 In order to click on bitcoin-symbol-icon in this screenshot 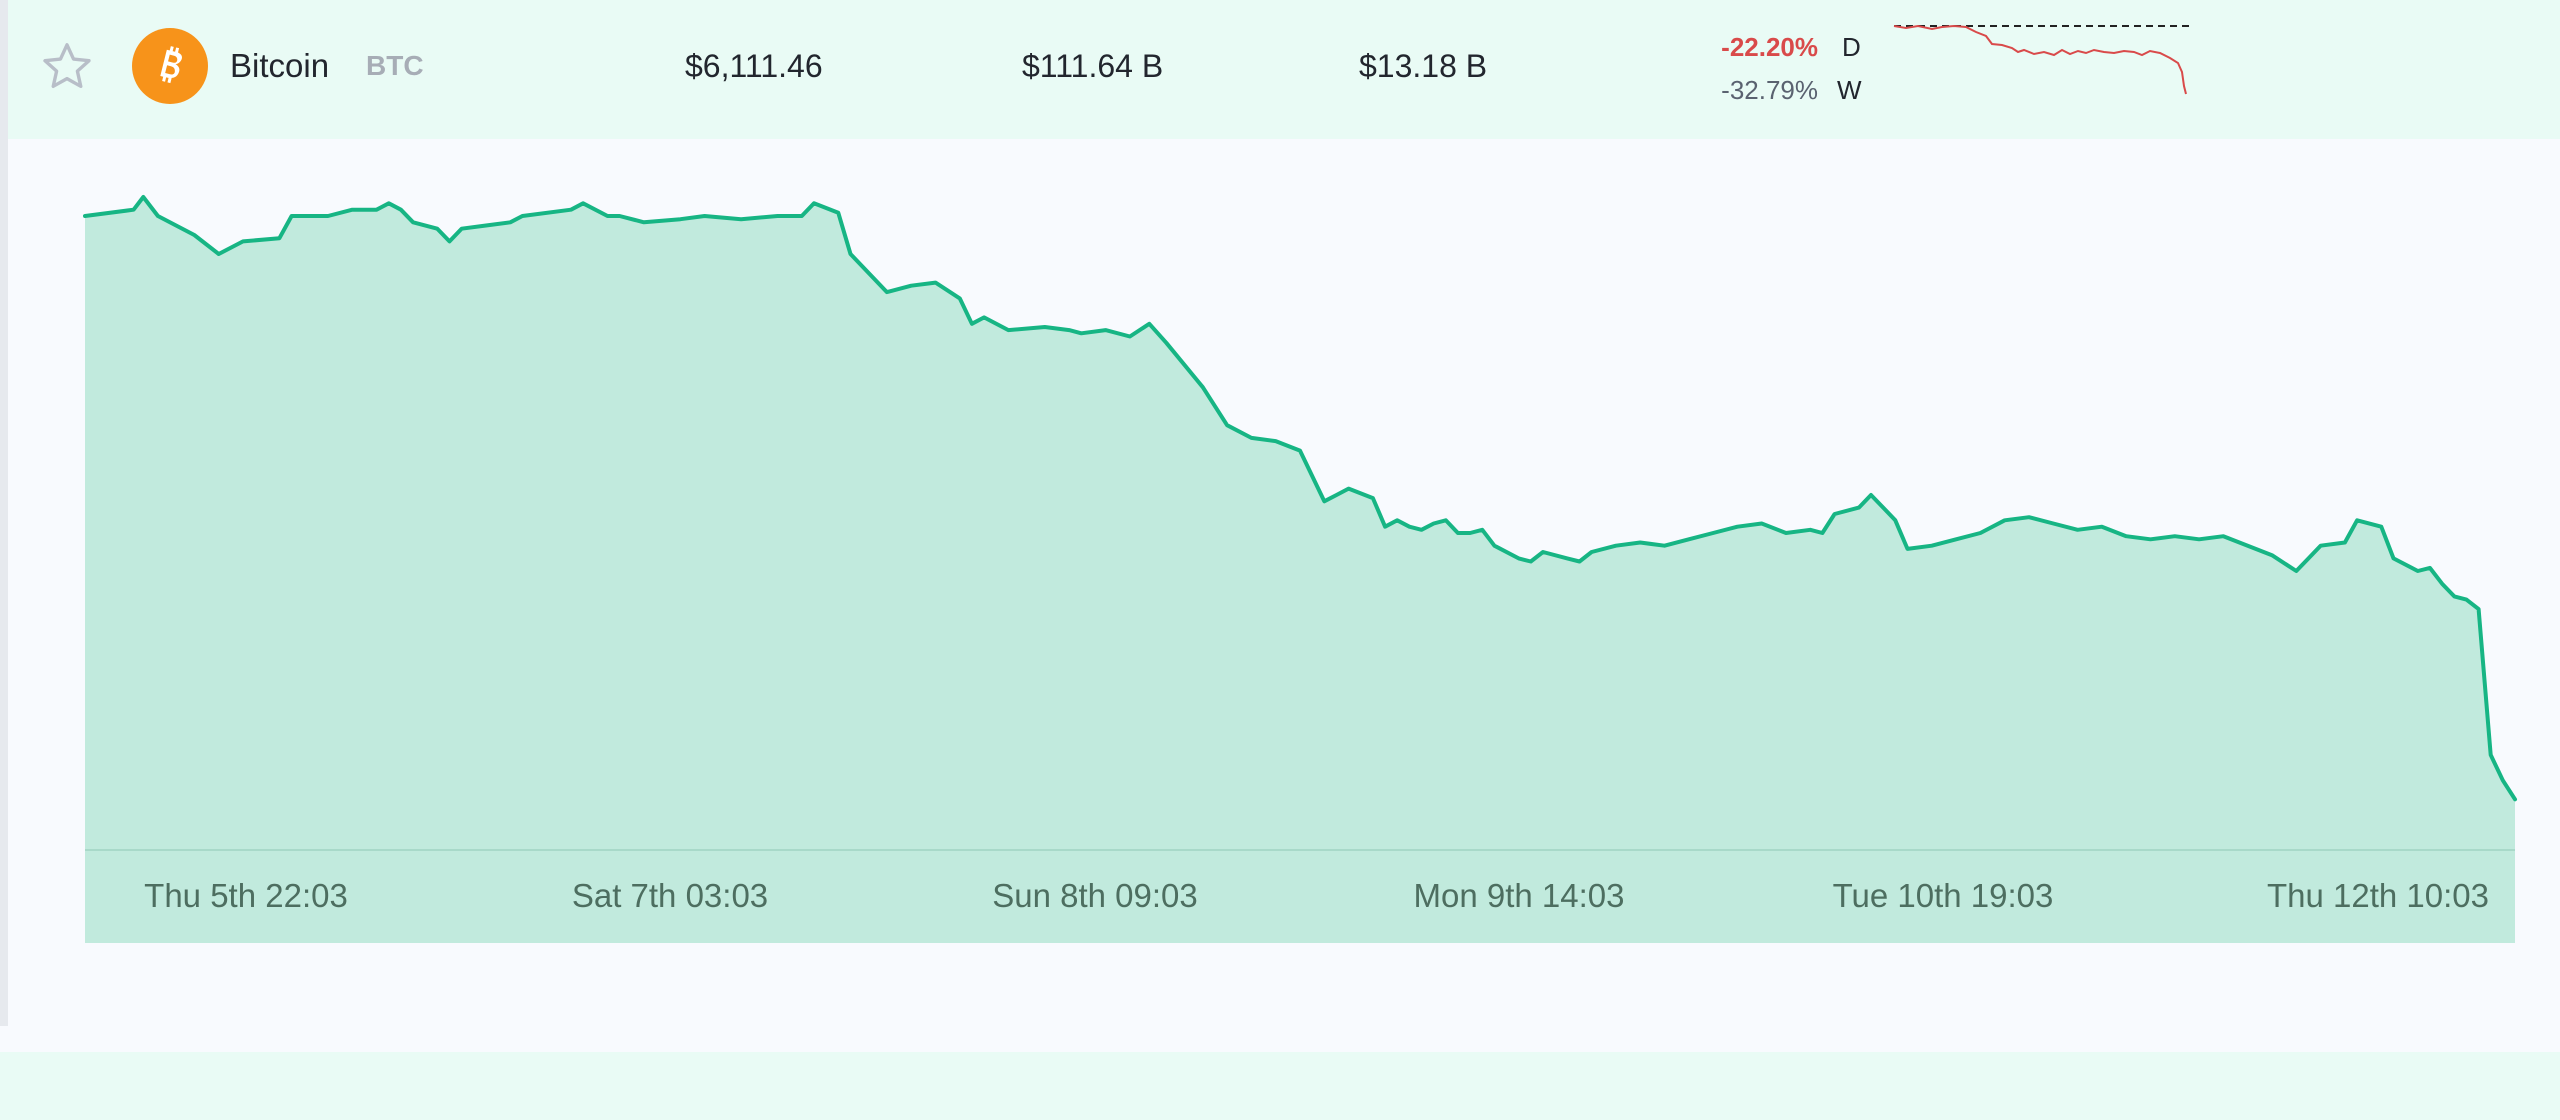, I will do `click(171, 65)`.